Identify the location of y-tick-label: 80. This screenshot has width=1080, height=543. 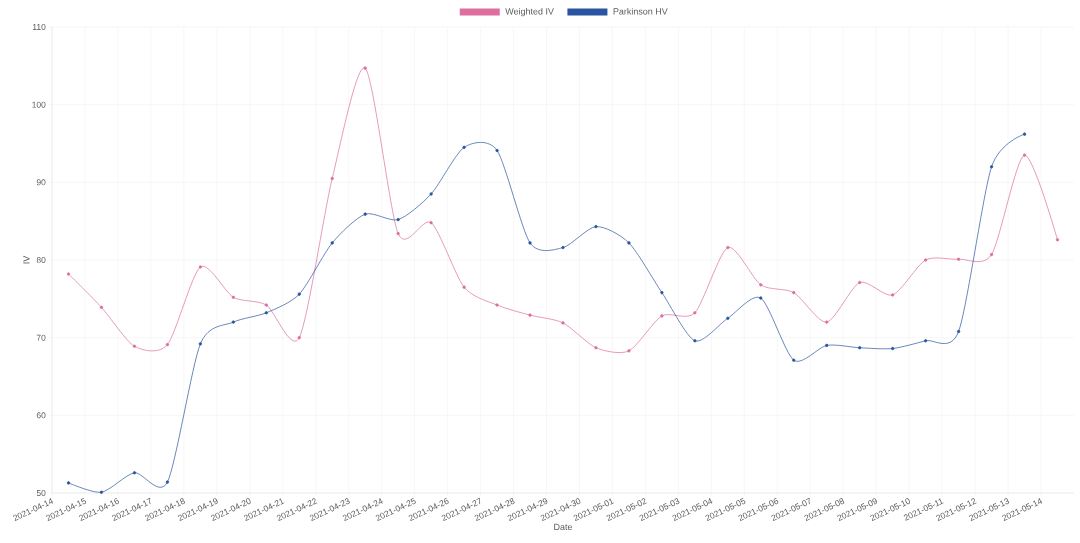
(41, 260).